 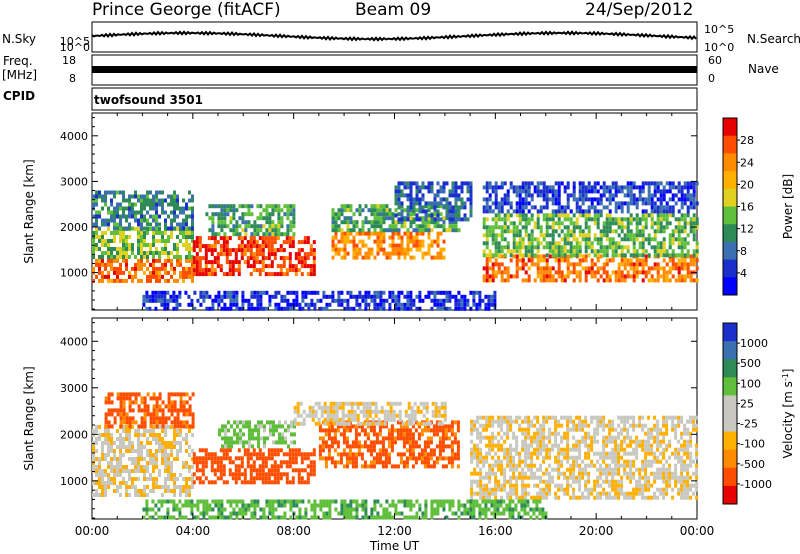 What do you see at coordinates (293, 531) in the screenshot?
I see `xtick-label-2: 08:00` at bounding box center [293, 531].